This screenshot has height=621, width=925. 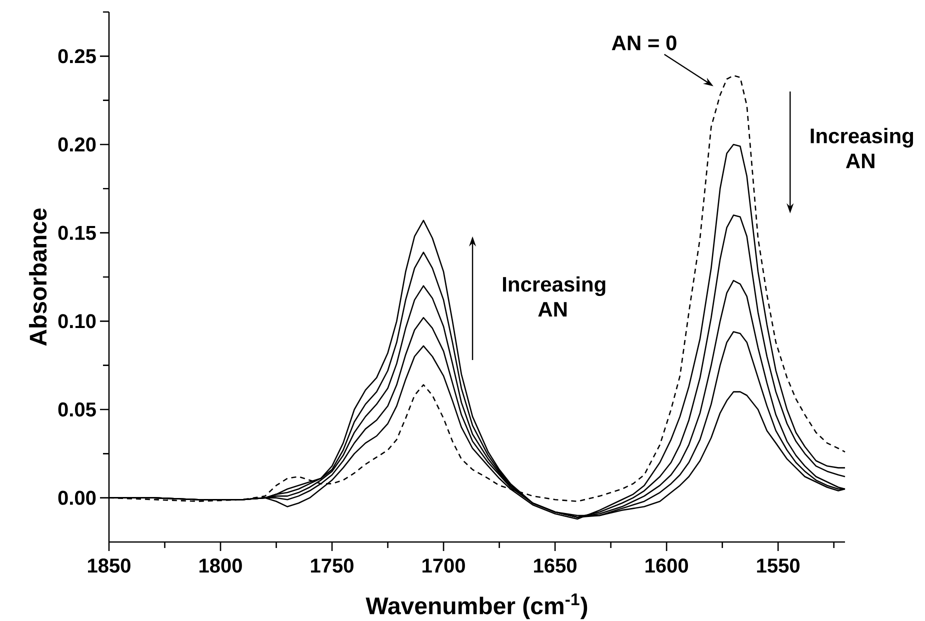 I want to click on x-axis-title: Wavenumber (cm$^{-1}$), so click(x=477, y=607).